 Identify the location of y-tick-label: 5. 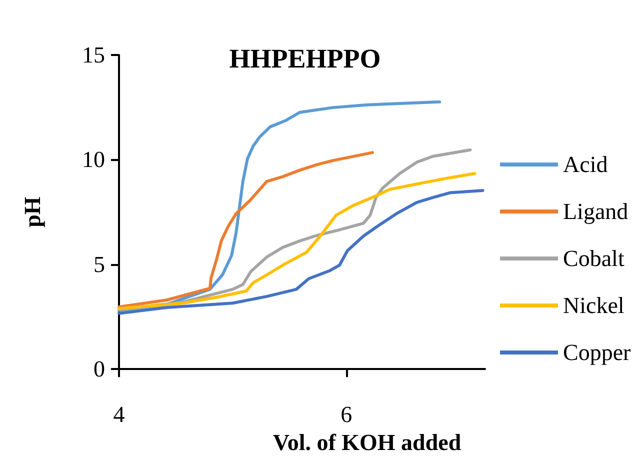
(99, 264).